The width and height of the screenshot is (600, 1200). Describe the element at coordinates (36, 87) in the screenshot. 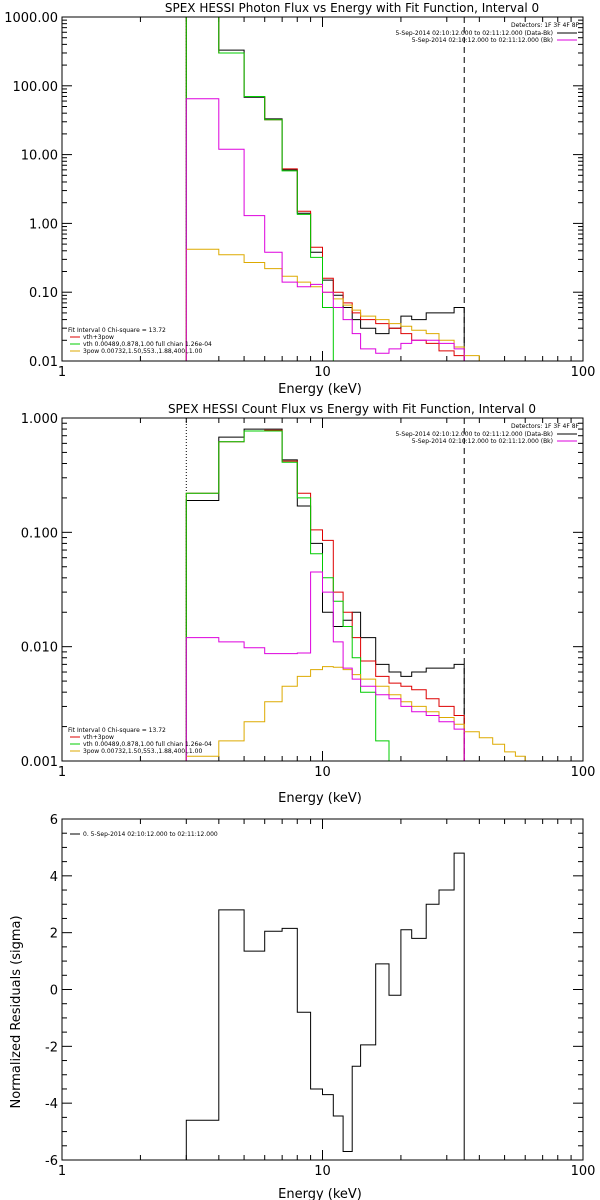

I see `y-tick-label: 100.00` at that location.